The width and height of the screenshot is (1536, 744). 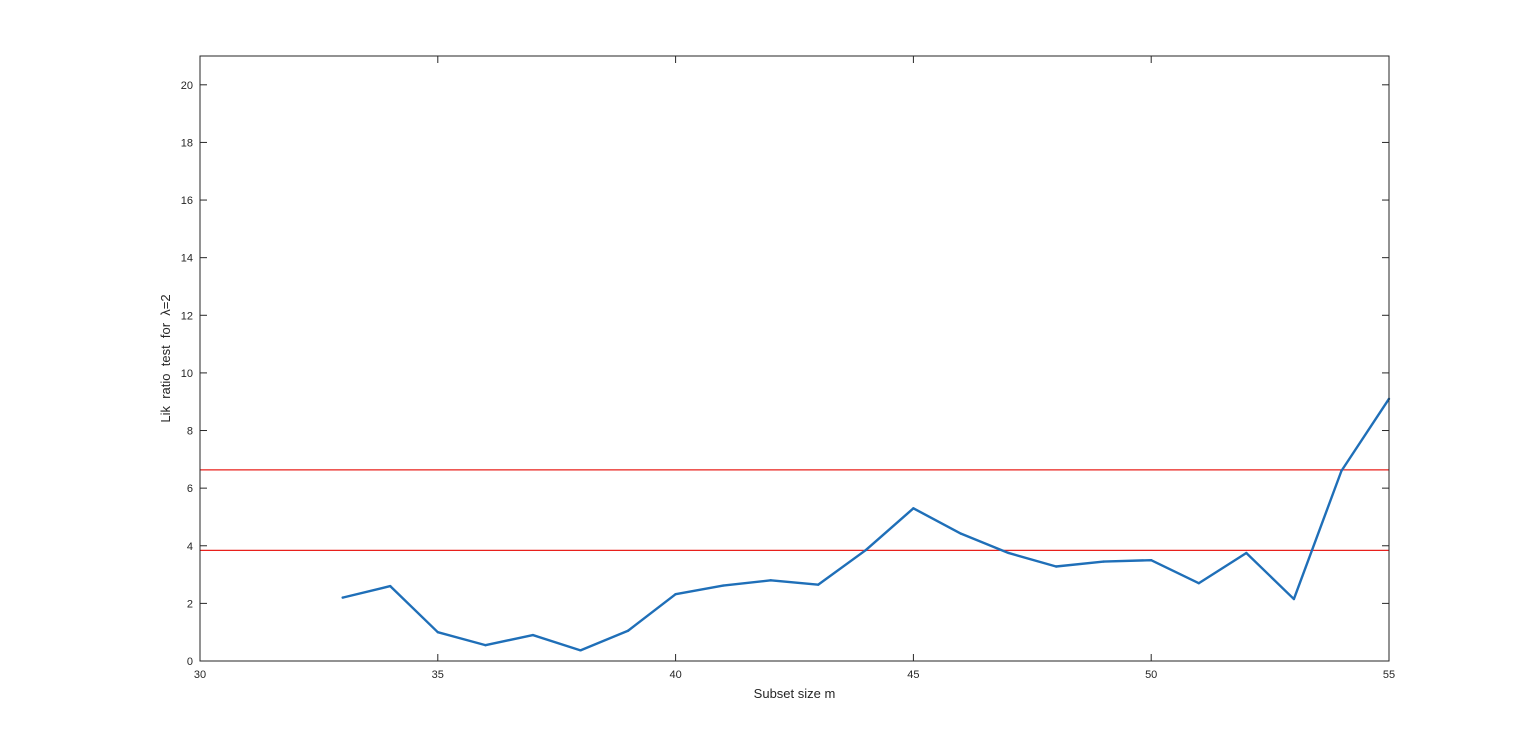 I want to click on x-tick-label: 30, so click(x=200, y=675).